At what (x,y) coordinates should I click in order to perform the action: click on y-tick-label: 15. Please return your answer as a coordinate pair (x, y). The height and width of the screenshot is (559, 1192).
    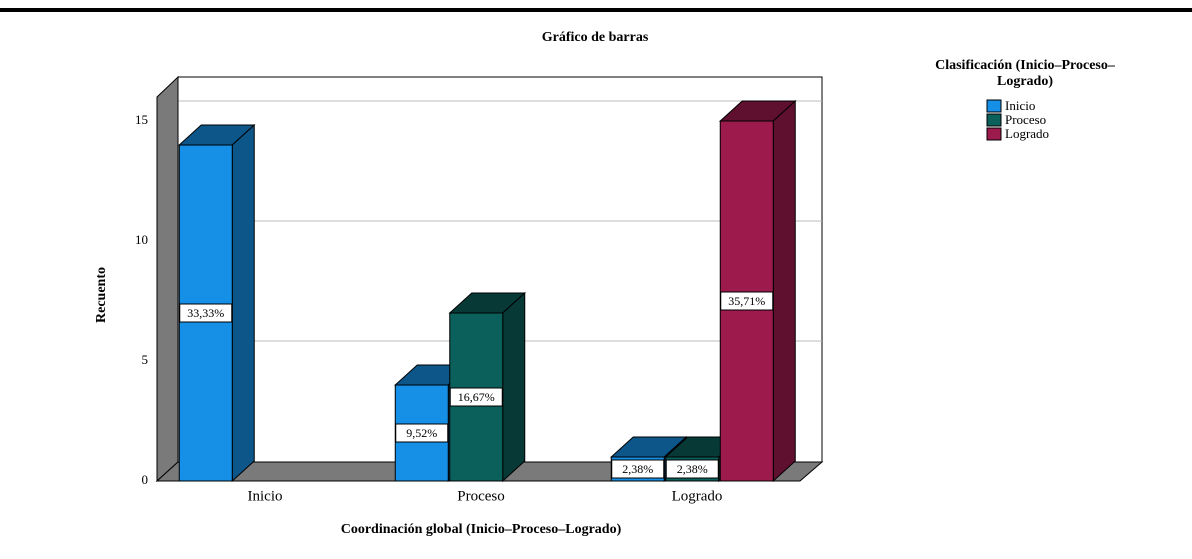
    Looking at the image, I should click on (141, 119).